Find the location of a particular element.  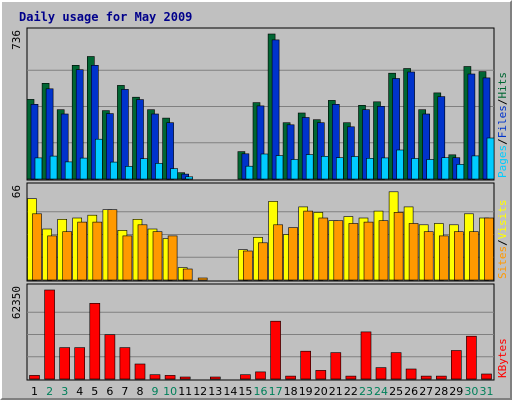

day-label-6: 6 is located at coordinates (109, 391).